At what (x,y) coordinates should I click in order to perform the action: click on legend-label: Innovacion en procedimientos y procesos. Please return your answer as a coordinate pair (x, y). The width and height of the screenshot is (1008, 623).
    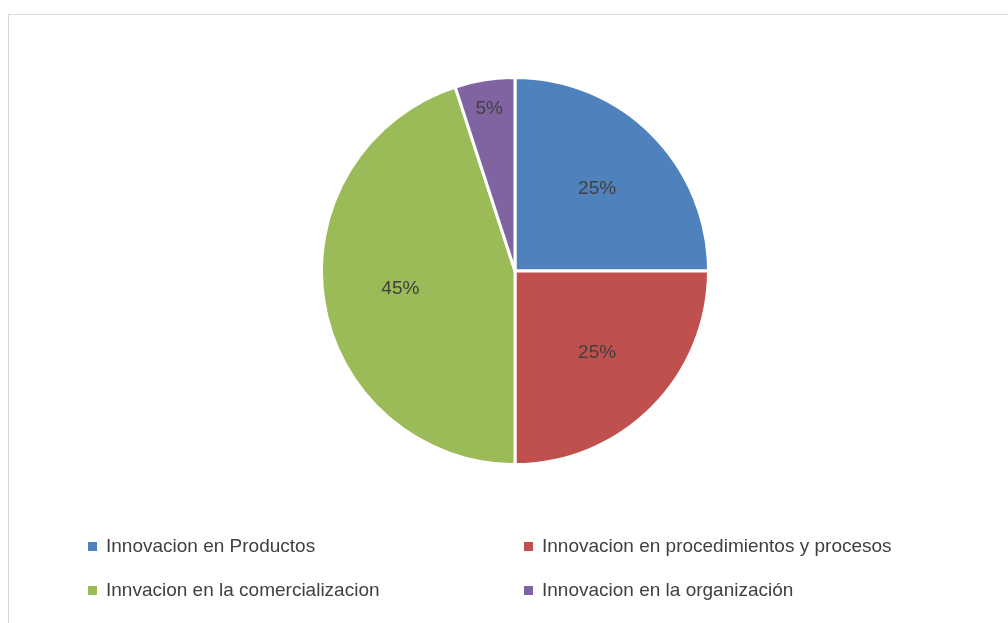
    Looking at the image, I should click on (717, 546).